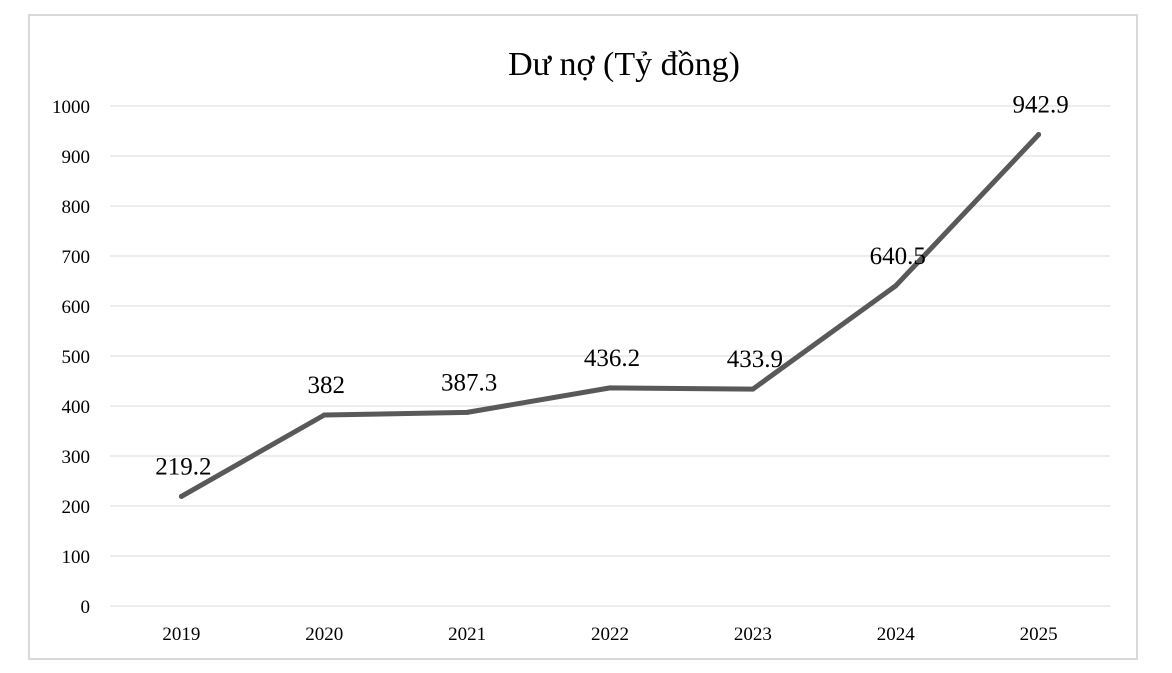 This screenshot has height=673, width=1172. Describe the element at coordinates (76, 557) in the screenshot. I see `y-tick-label: 100` at that location.